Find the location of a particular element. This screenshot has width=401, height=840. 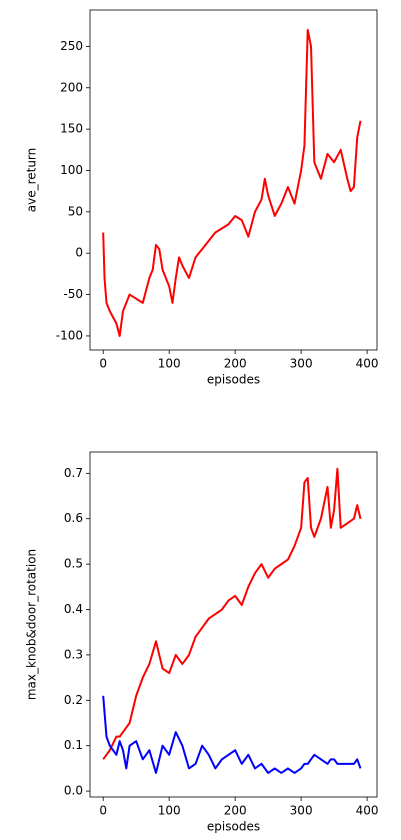

y-tick-label: 0.0 is located at coordinates (73, 791).